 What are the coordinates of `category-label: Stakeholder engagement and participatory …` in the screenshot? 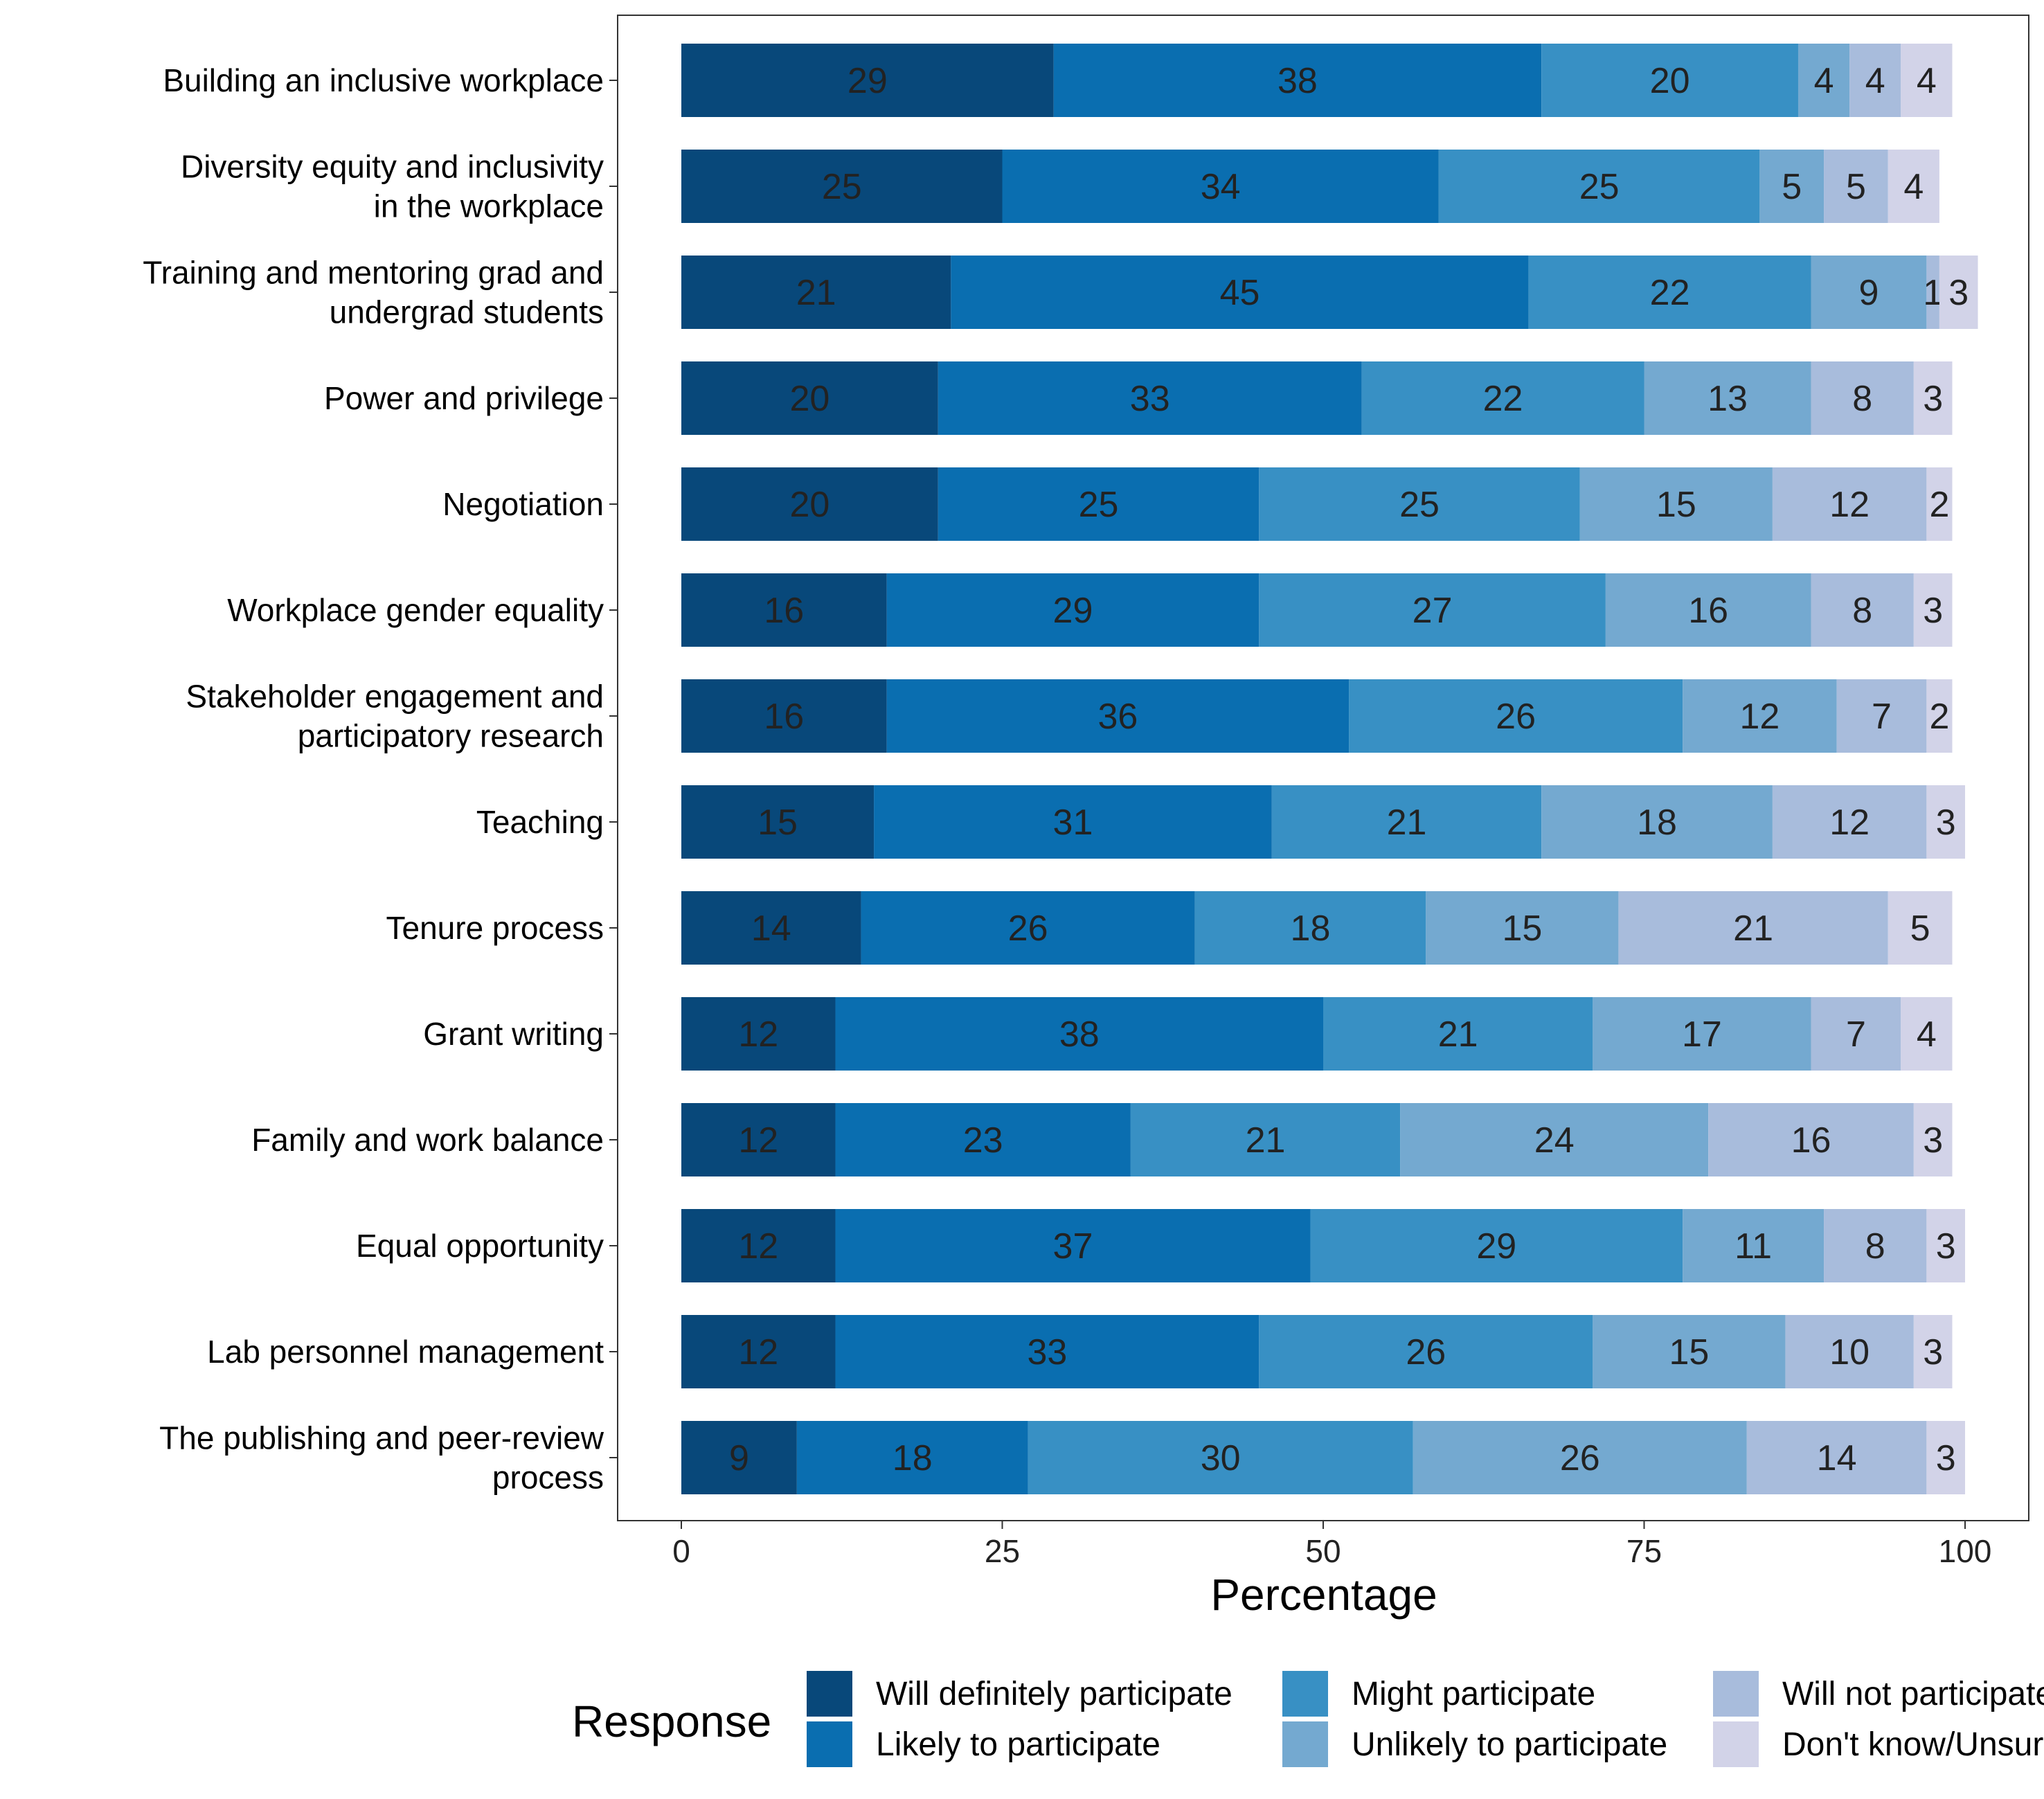 It's located at (395, 716).